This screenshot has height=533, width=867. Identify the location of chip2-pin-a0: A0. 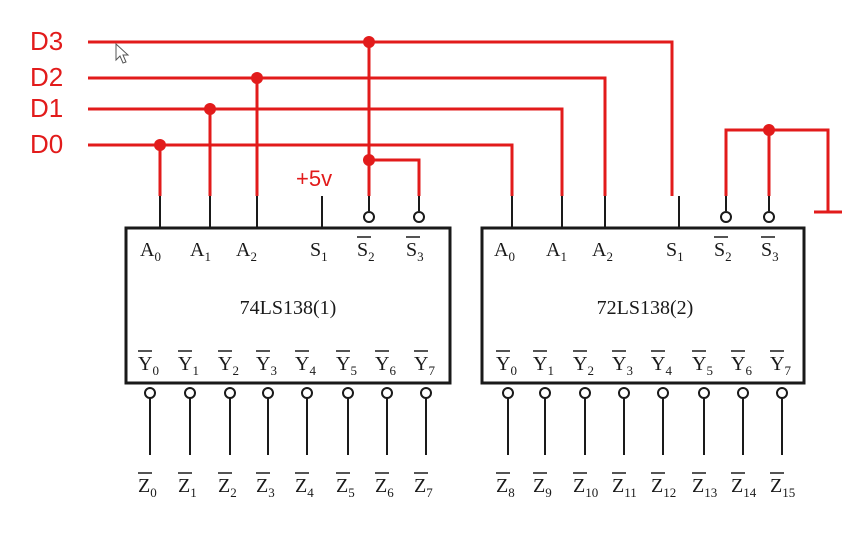
(504, 251).